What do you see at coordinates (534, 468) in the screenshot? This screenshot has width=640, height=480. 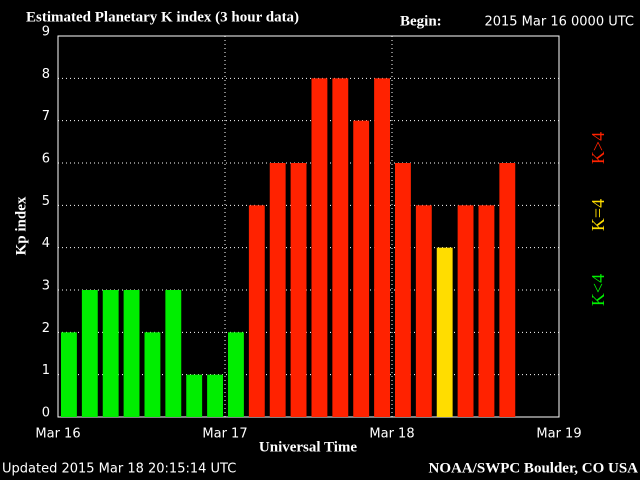 I see `source-label: NOAA/SWPC Boulder, CO USA` at bounding box center [534, 468].